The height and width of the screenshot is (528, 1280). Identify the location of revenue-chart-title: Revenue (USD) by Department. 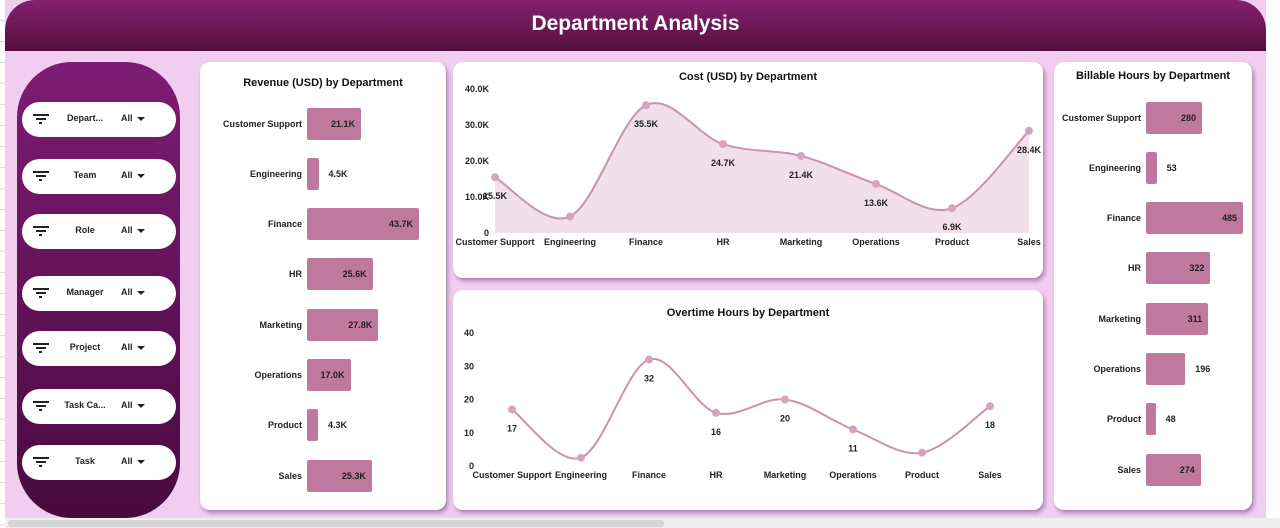
(323, 83).